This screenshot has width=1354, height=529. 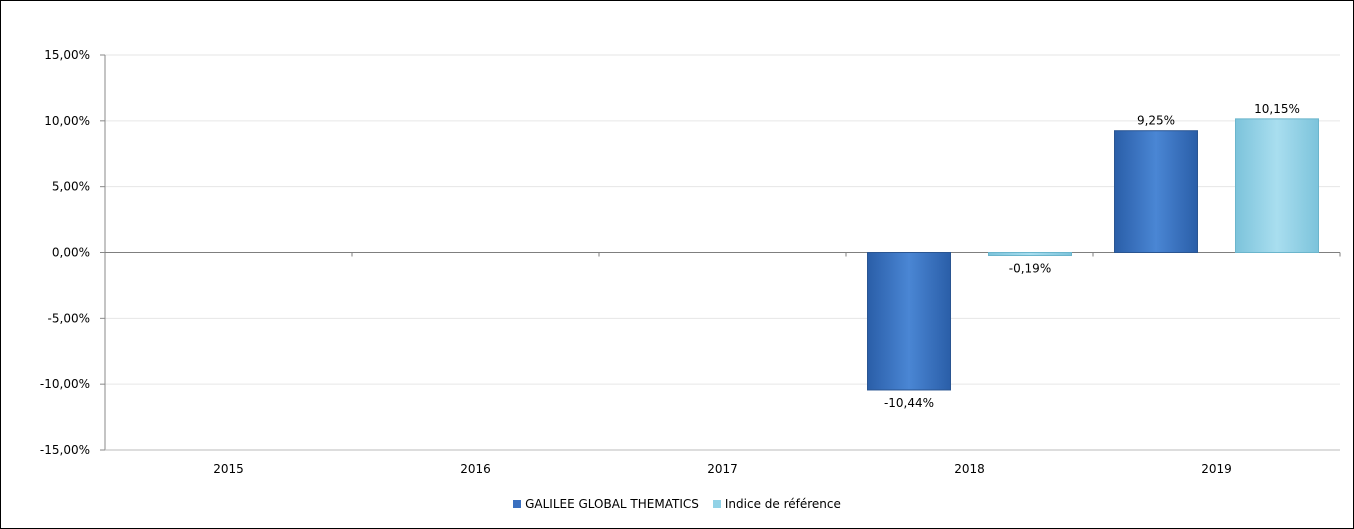 I want to click on data-label: -0,19%, so click(x=1030, y=269).